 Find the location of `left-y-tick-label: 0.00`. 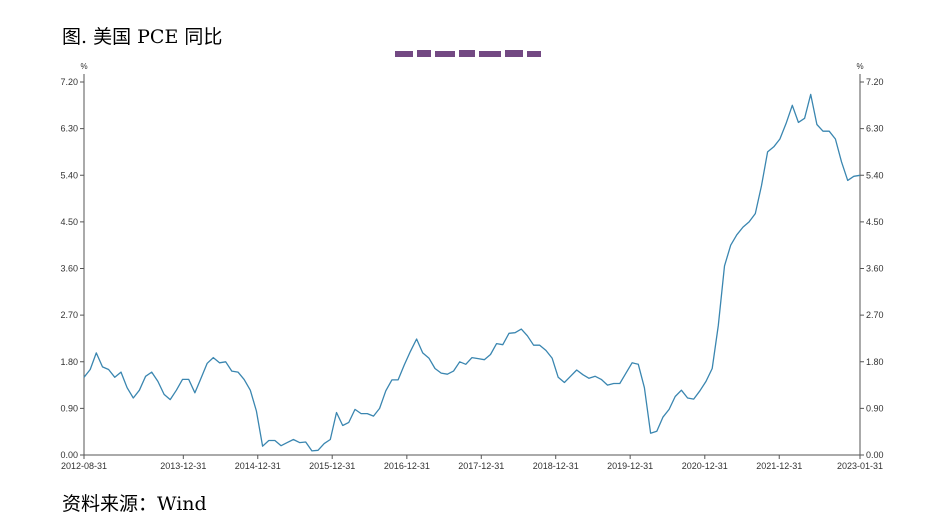

left-y-tick-label: 0.00 is located at coordinates (69, 455).